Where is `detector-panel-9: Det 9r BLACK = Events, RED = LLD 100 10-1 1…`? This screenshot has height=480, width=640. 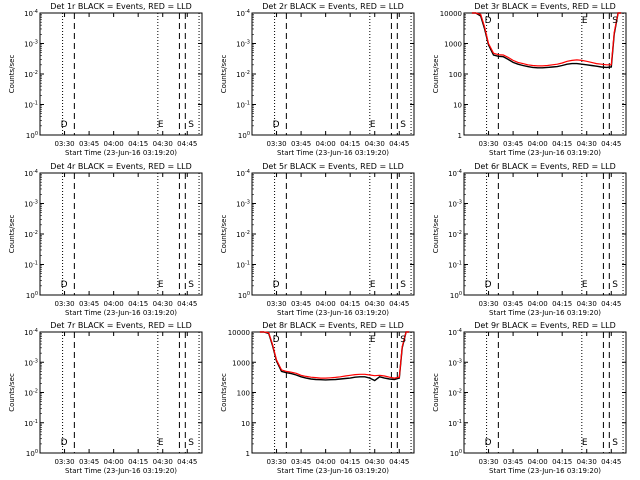
detector-panel-9: Det 9r BLACK = Events, RED = LLD 100 10-1 1… is located at coordinates (529, 398).